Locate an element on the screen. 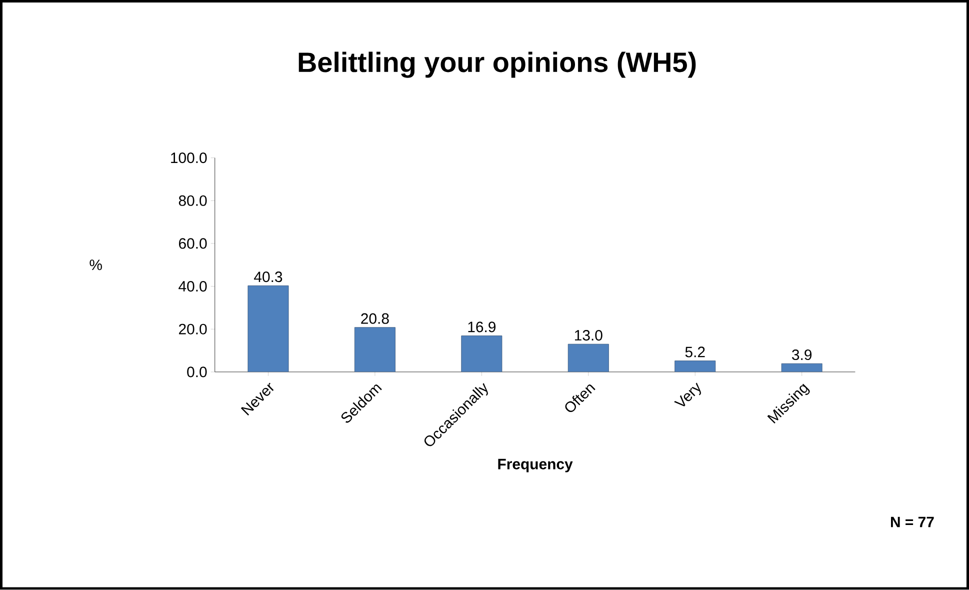  y-tick-label: 0.0 is located at coordinates (197, 372).